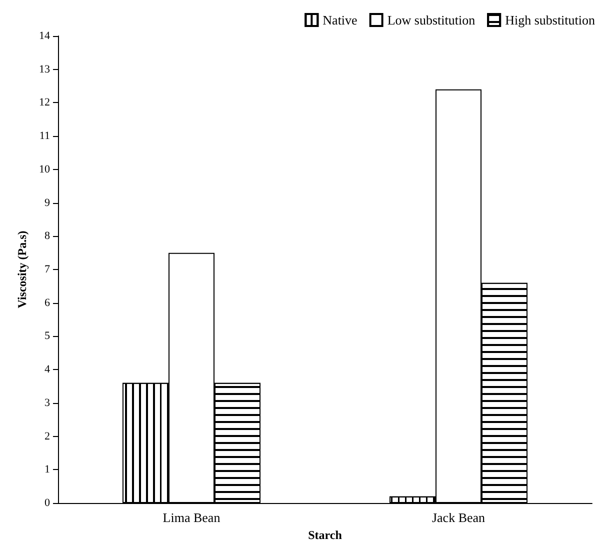 The image size is (608, 555). I want to click on y-tick-label: 8, so click(47, 236).